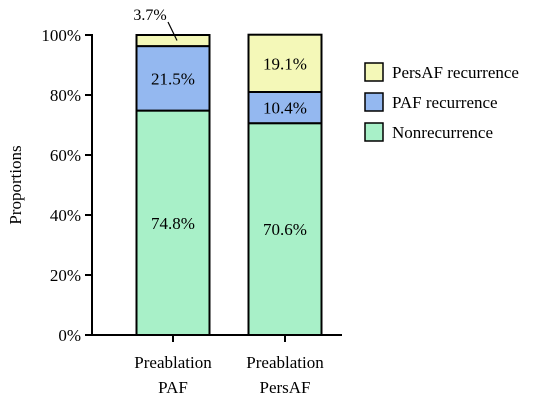 The height and width of the screenshot is (406, 552). Describe the element at coordinates (15, 184) in the screenshot. I see `y-axis-title: Proportions` at that location.